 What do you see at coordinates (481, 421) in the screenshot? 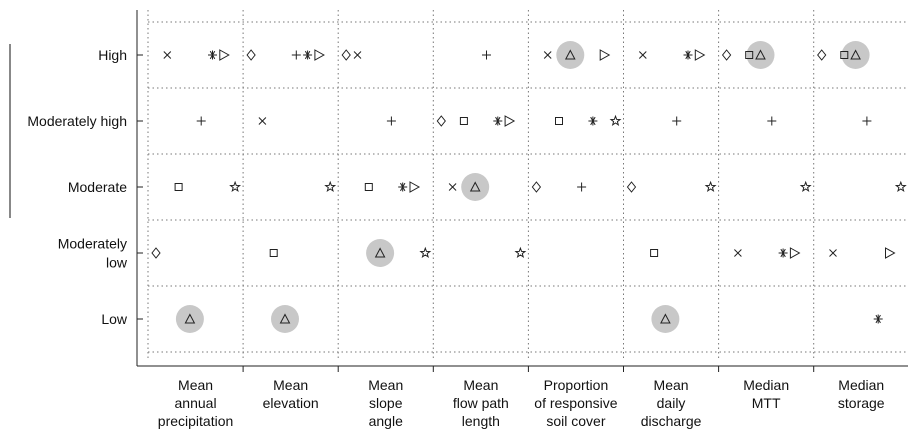
I see `x-tick-label: length` at bounding box center [481, 421].